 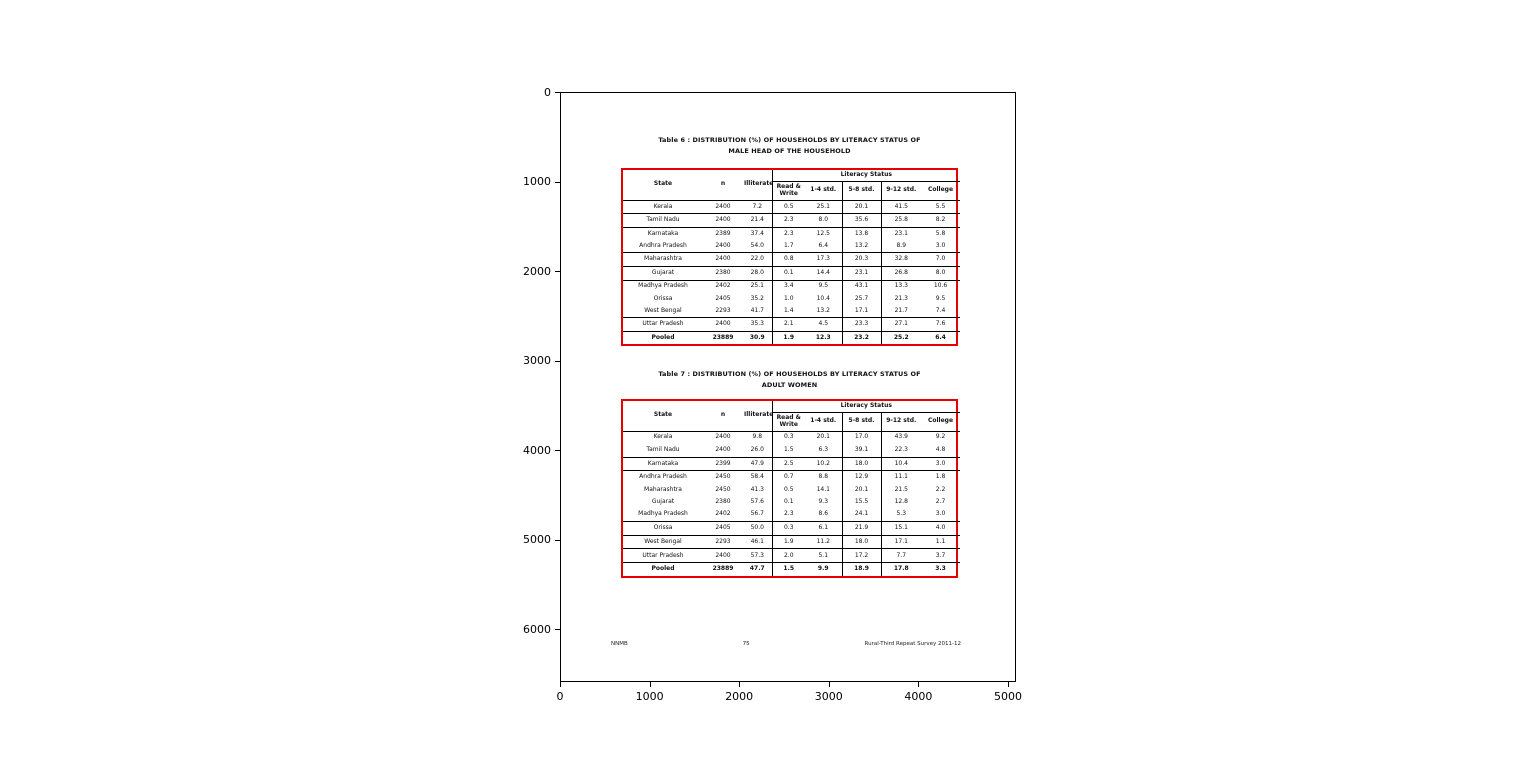 I want to click on value-cell: 12.3, so click(x=824, y=337).